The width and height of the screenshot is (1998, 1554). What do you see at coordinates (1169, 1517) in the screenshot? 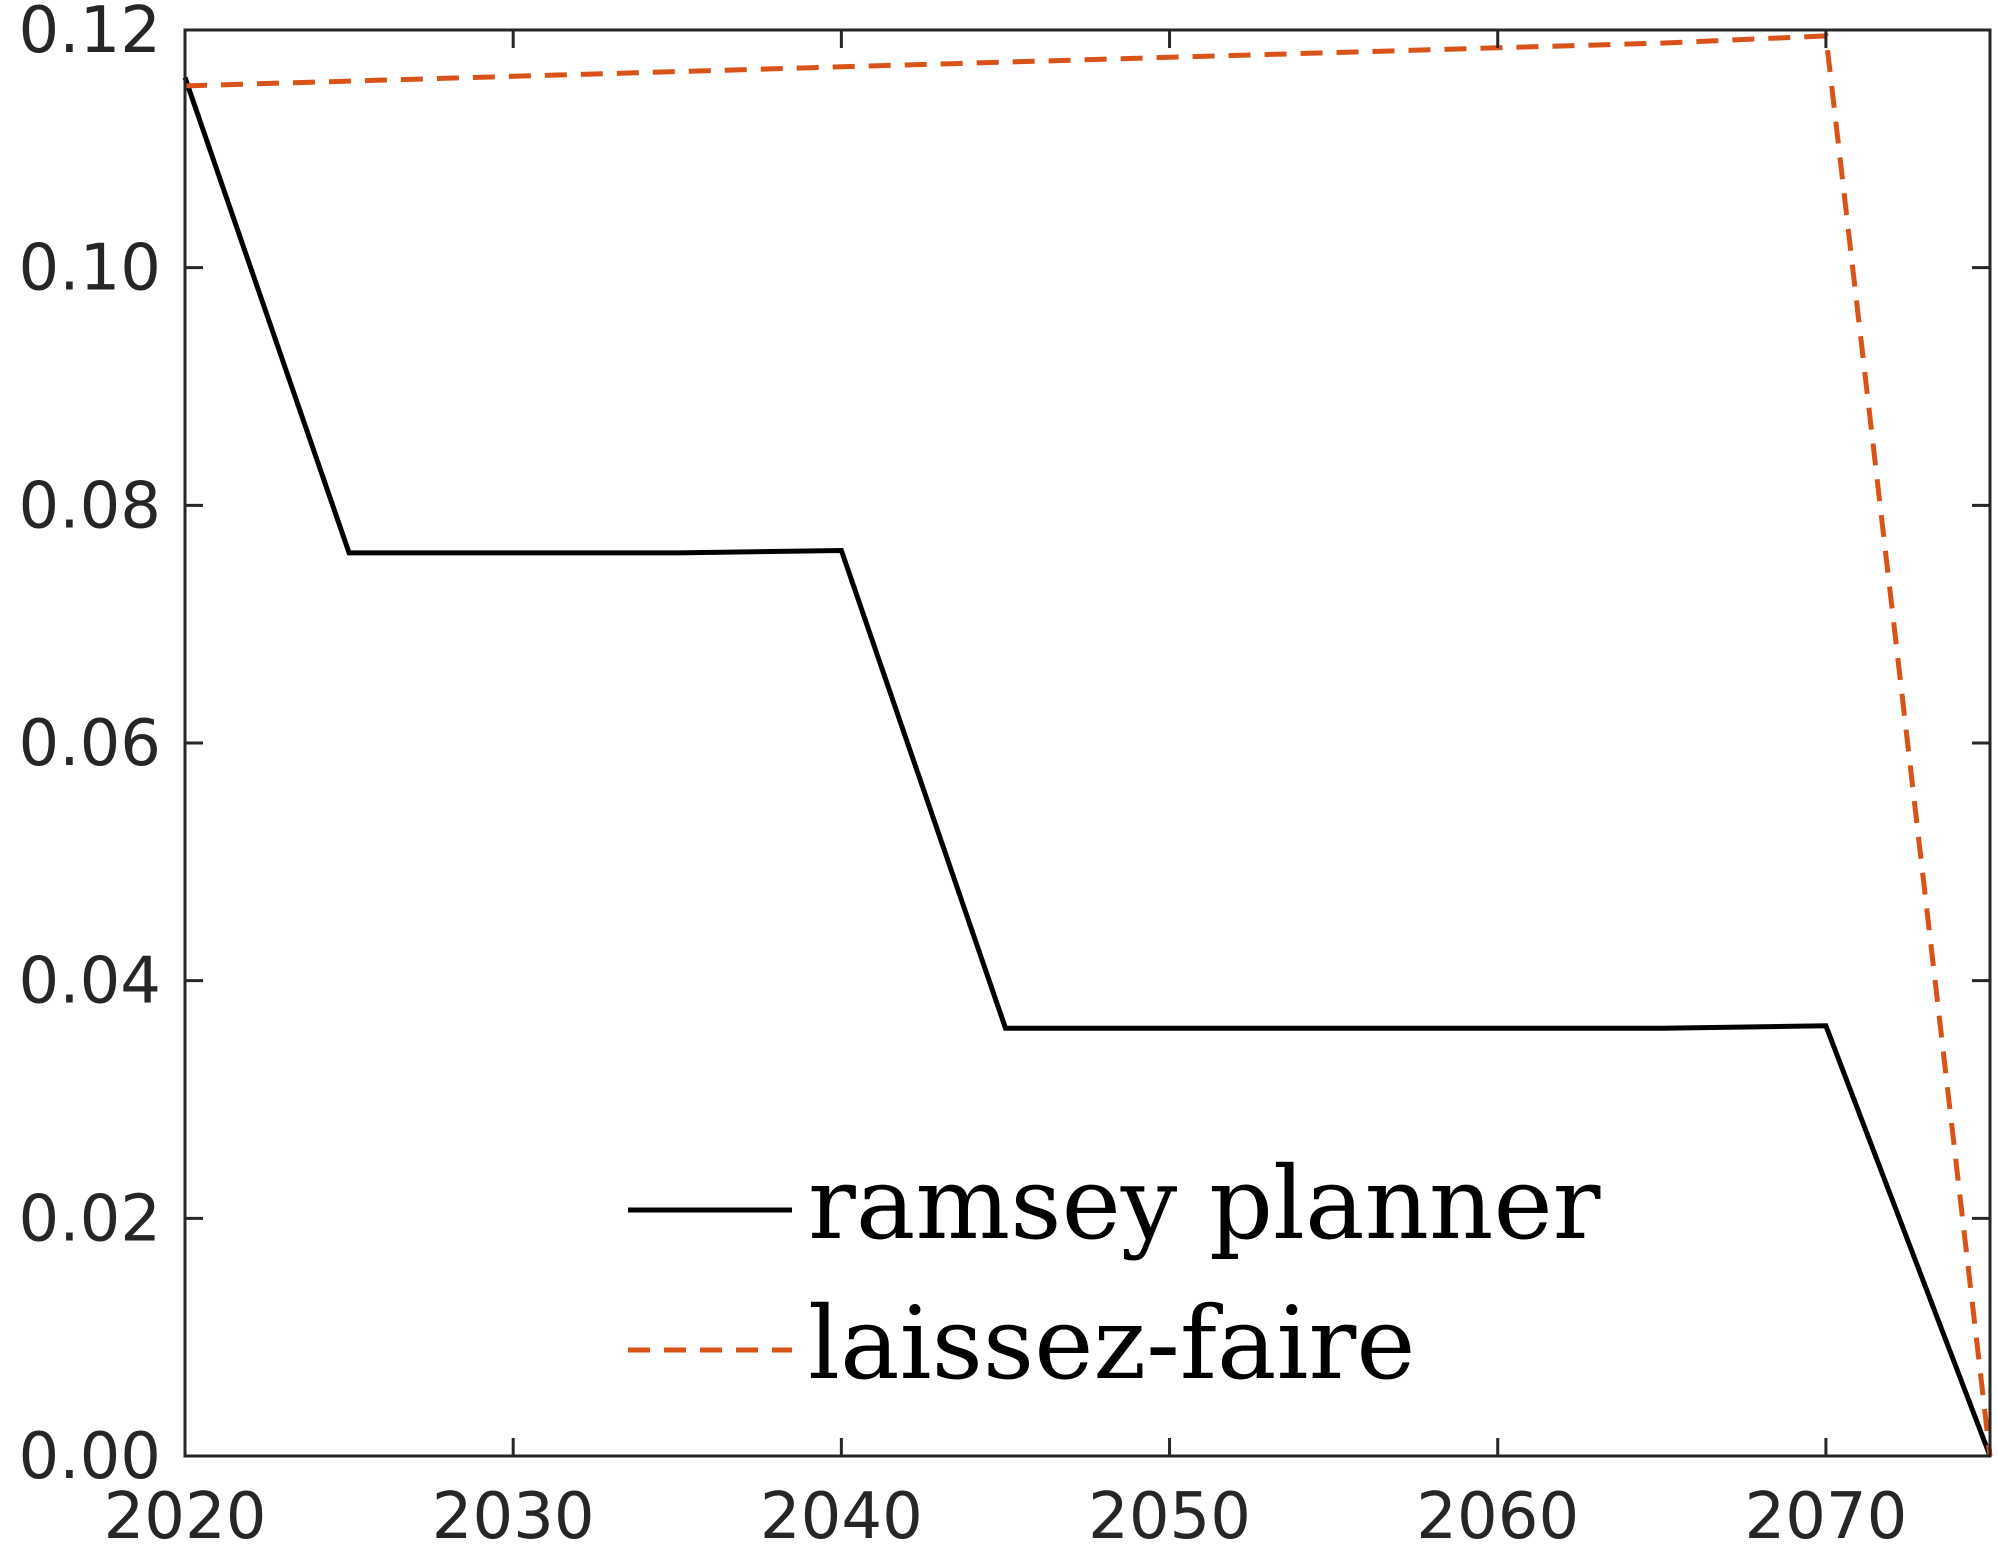
I see `x-tick-label: 2050` at bounding box center [1169, 1517].